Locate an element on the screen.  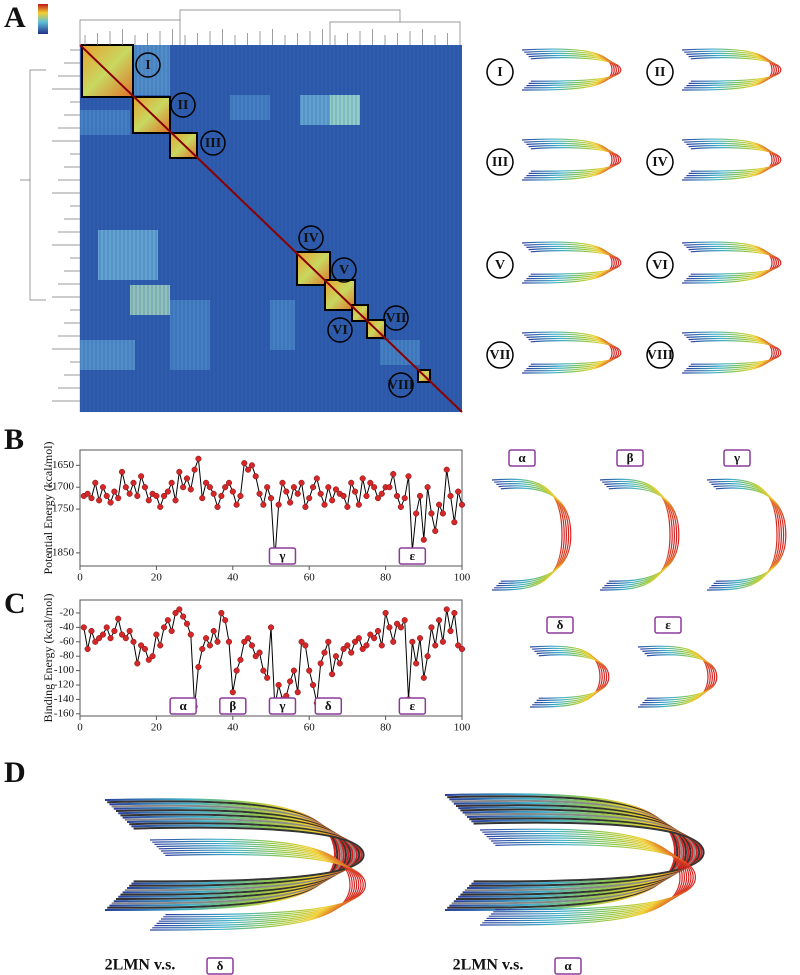
comparison-state: δ is located at coordinates (220, 965).